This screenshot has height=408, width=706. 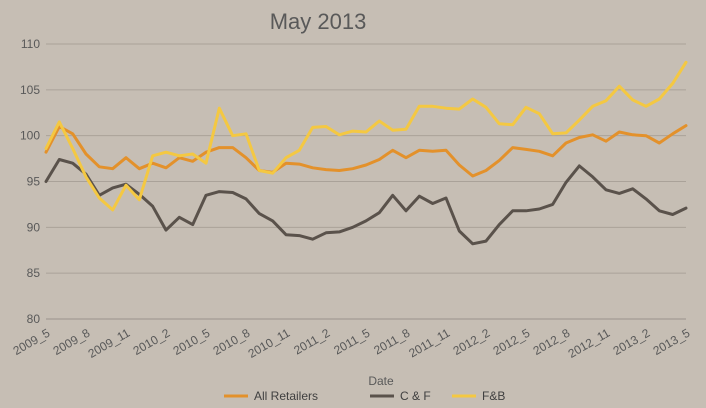 What do you see at coordinates (30, 44) in the screenshot?
I see `y-tick-label: 110` at bounding box center [30, 44].